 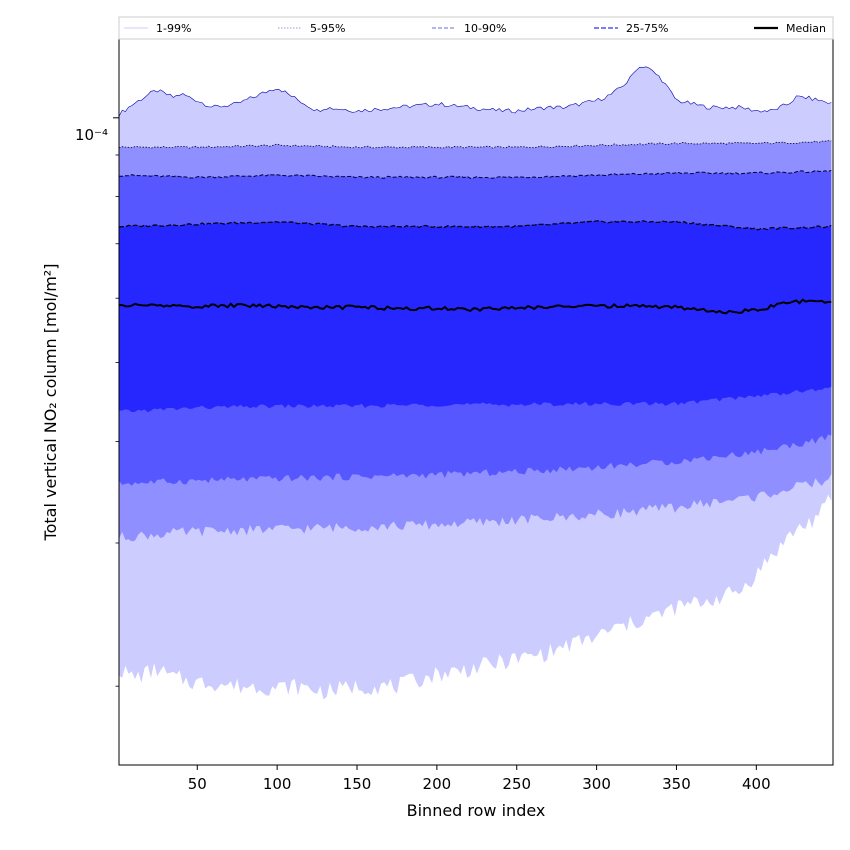 I want to click on x-axis-label: Binned row index, so click(x=476, y=810).